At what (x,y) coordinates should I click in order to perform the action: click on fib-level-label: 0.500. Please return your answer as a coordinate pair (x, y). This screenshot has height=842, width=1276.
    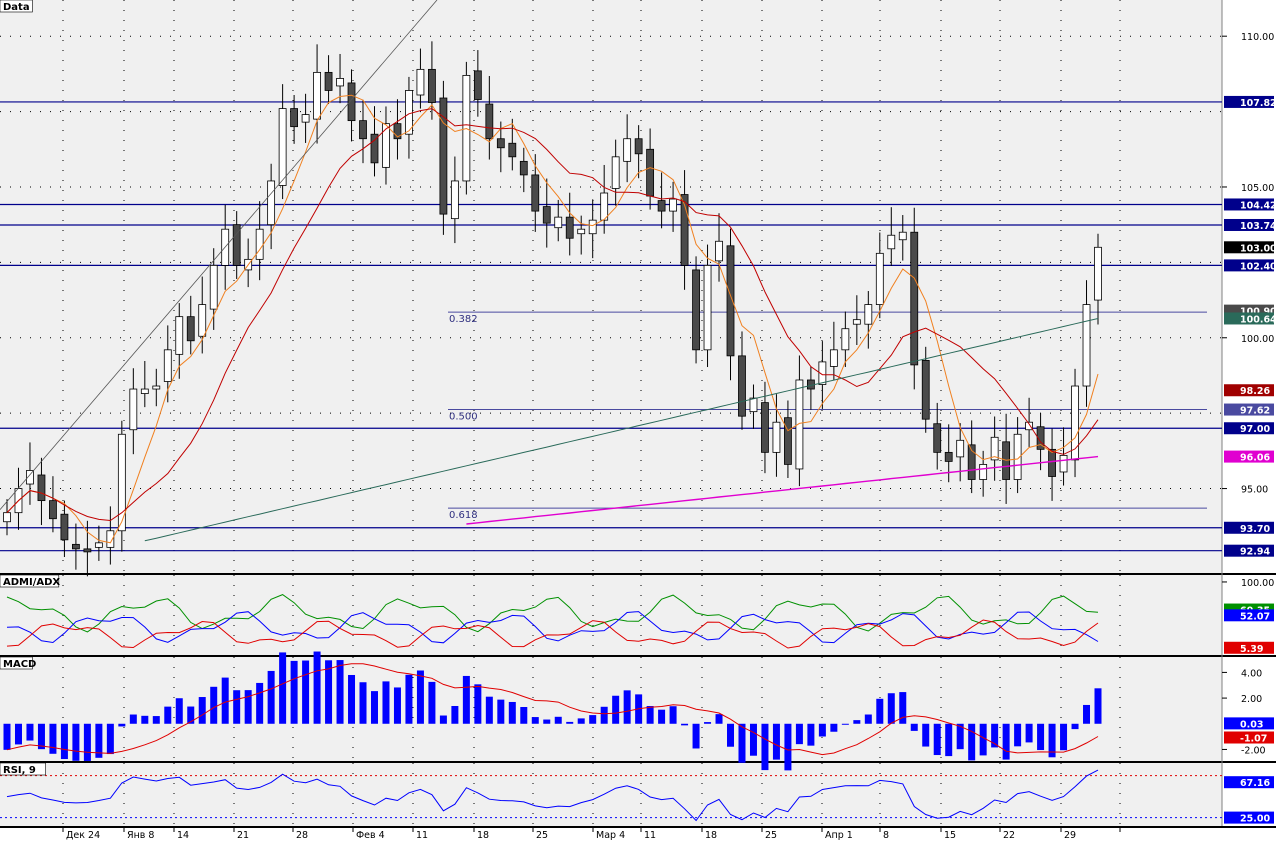
    Looking at the image, I should click on (463, 417).